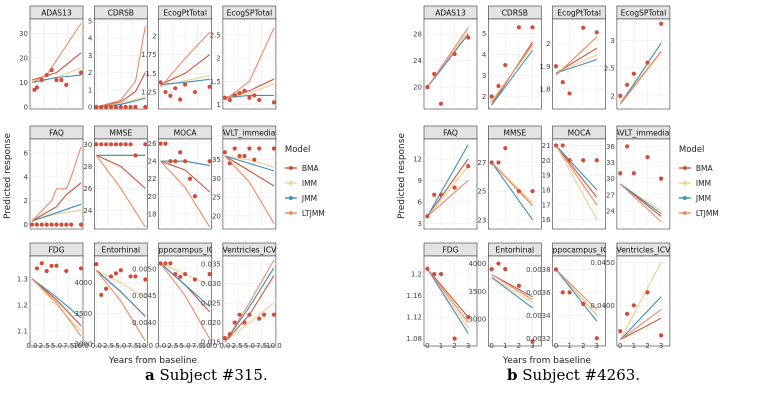  I want to click on panel-title: Hippocampus_ICV, so click(185, 250).